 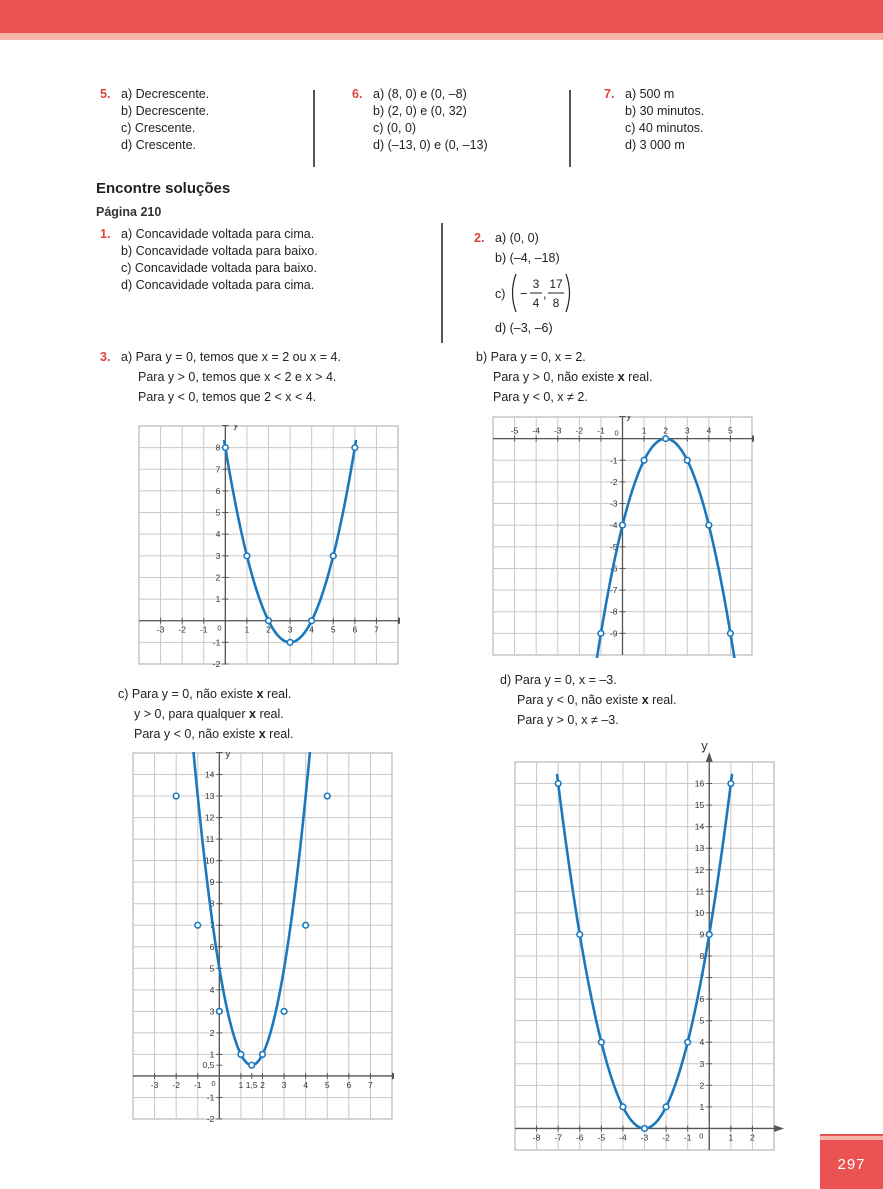 I want to click on answer-line: d) Crescente., so click(x=159, y=145).